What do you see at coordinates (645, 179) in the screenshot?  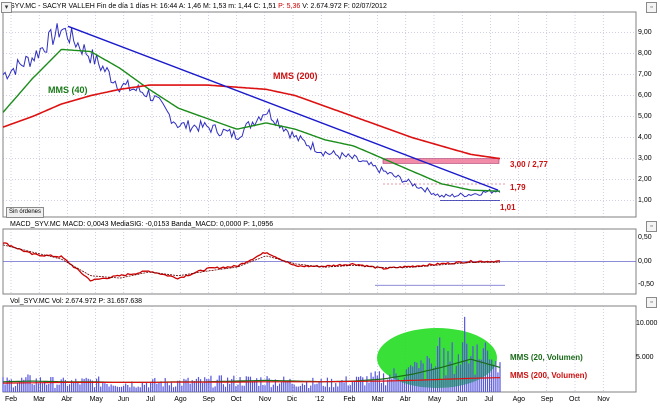 I see `price-tick-label: 2,00` at bounding box center [645, 179].